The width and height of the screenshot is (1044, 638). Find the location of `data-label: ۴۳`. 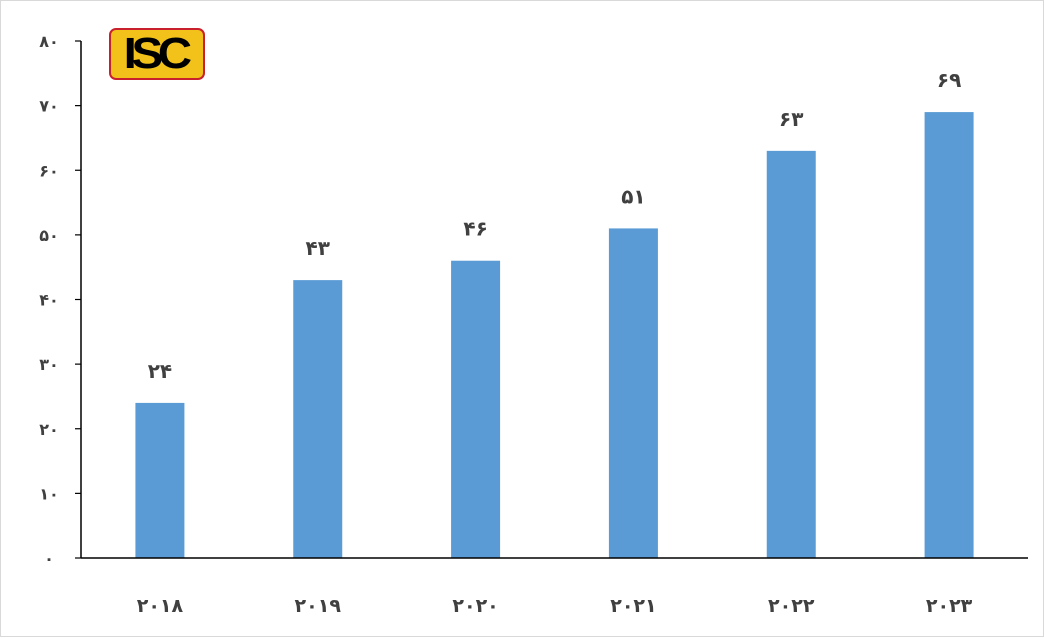

data-label: ۴۳ is located at coordinates (318, 248).